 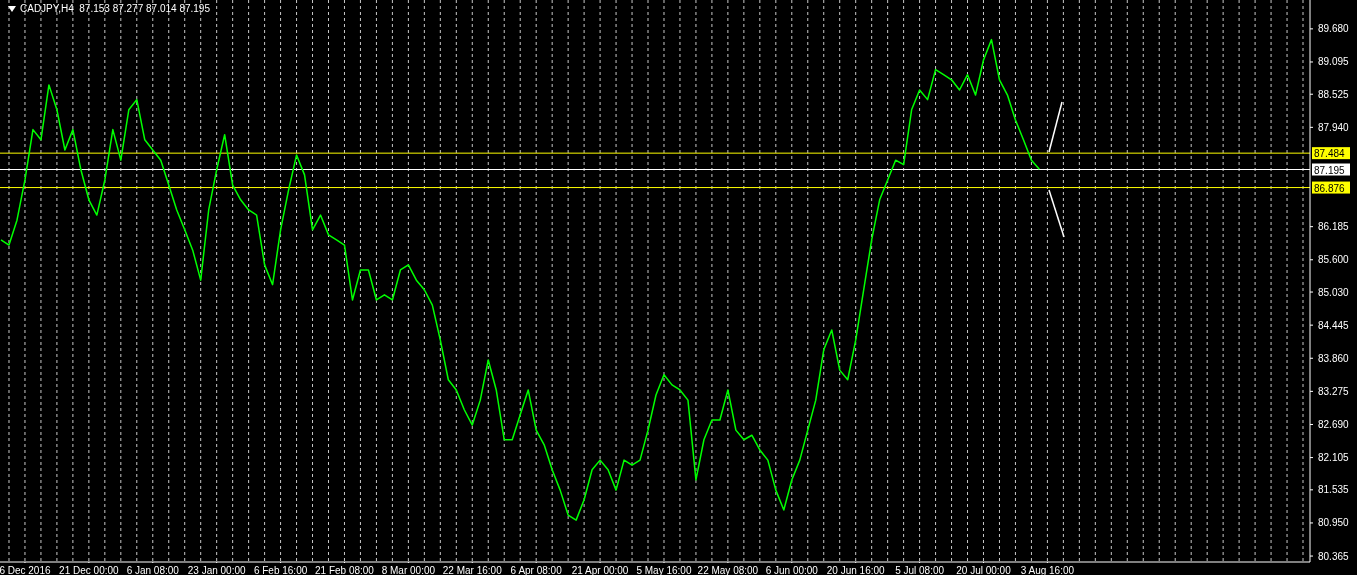 What do you see at coordinates (1334, 325) in the screenshot?
I see `y-tick-label: 84.445` at bounding box center [1334, 325].